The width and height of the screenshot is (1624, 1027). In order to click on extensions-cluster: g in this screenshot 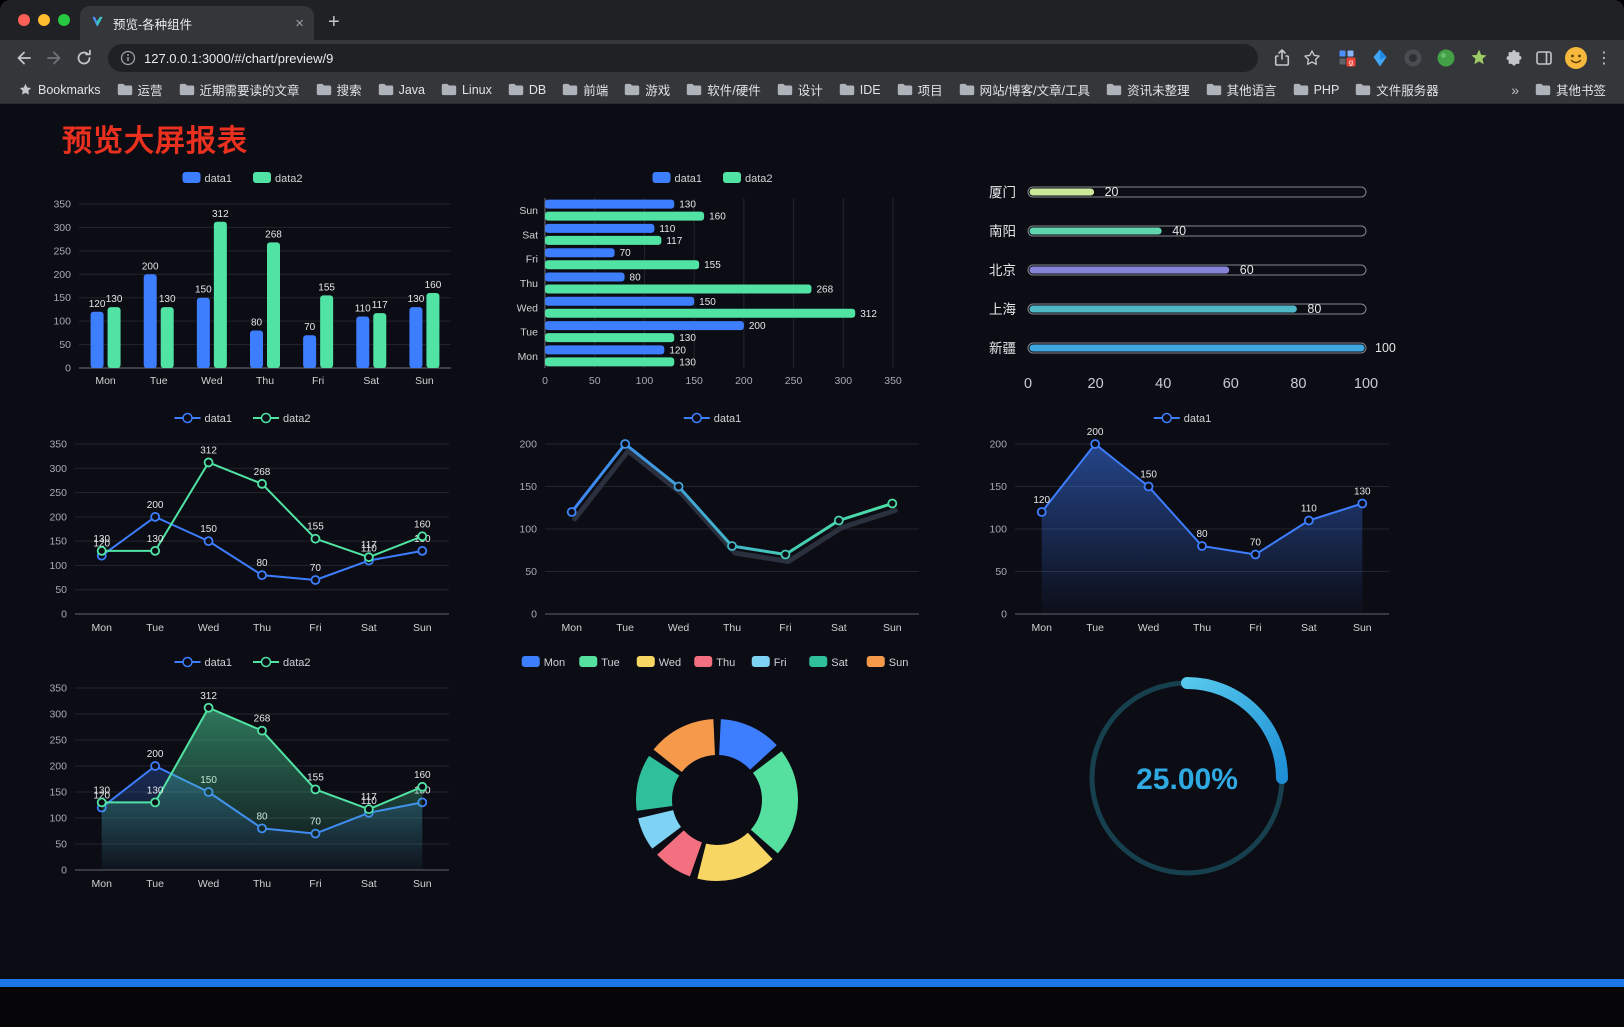, I will do `click(1413, 58)`.